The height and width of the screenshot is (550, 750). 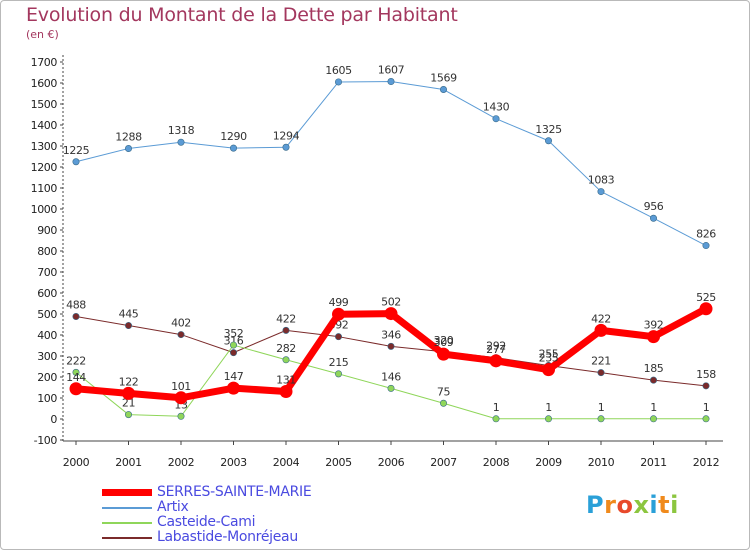 What do you see at coordinates (47, 377) in the screenshot?
I see `y-tick-label: 200` at bounding box center [47, 377].